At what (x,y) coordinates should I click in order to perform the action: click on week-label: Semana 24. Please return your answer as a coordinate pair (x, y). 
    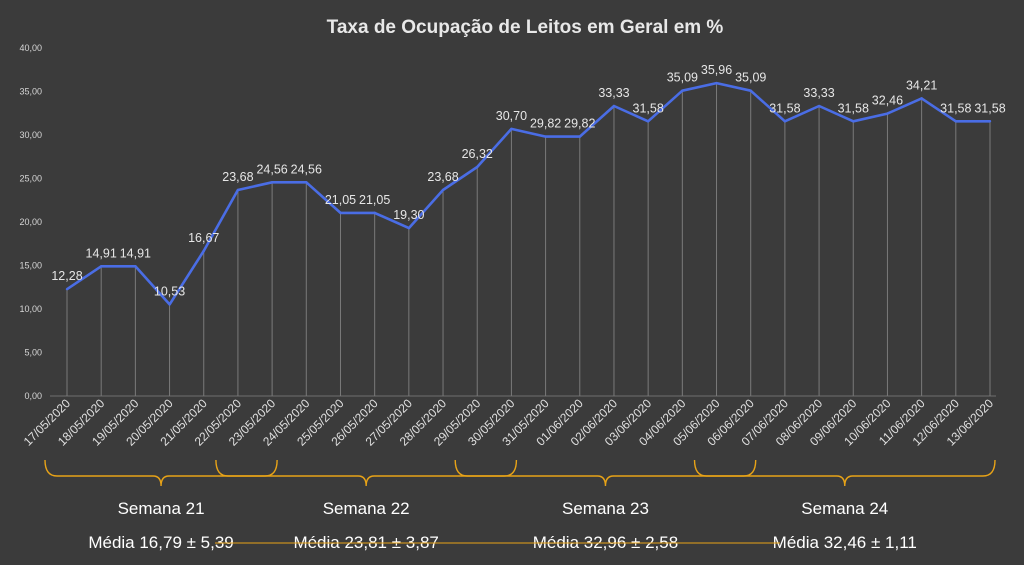
    Looking at the image, I should click on (844, 508).